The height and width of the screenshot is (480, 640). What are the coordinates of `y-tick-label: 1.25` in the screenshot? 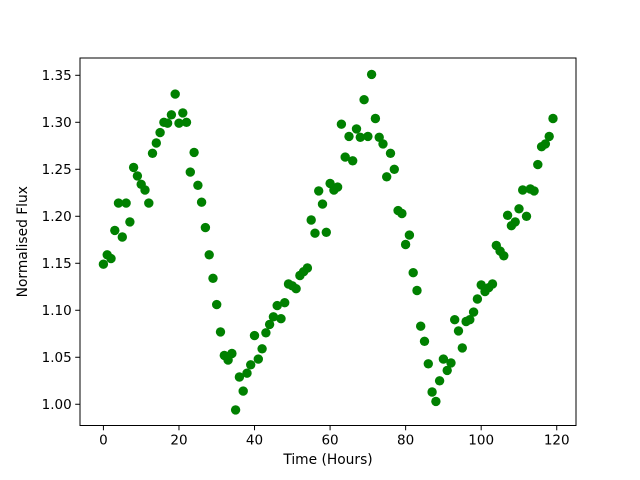 It's located at (57, 170).